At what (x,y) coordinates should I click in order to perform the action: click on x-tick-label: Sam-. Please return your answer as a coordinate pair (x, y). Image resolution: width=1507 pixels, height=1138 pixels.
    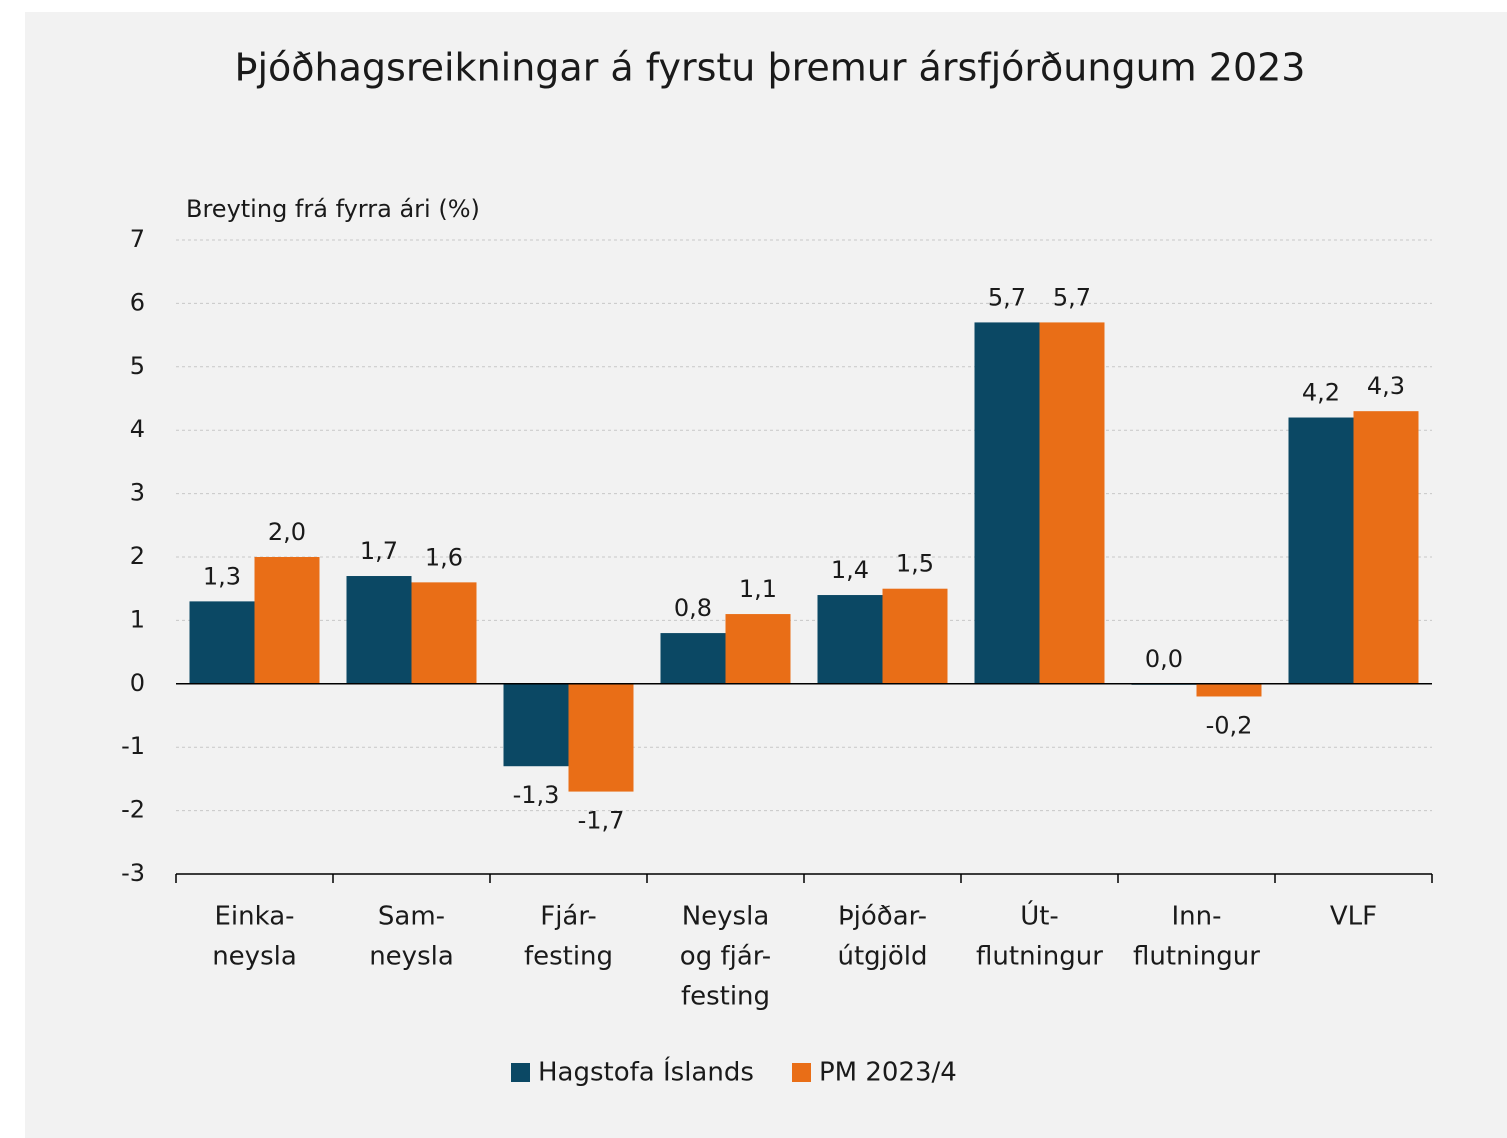
    Looking at the image, I should click on (411, 917).